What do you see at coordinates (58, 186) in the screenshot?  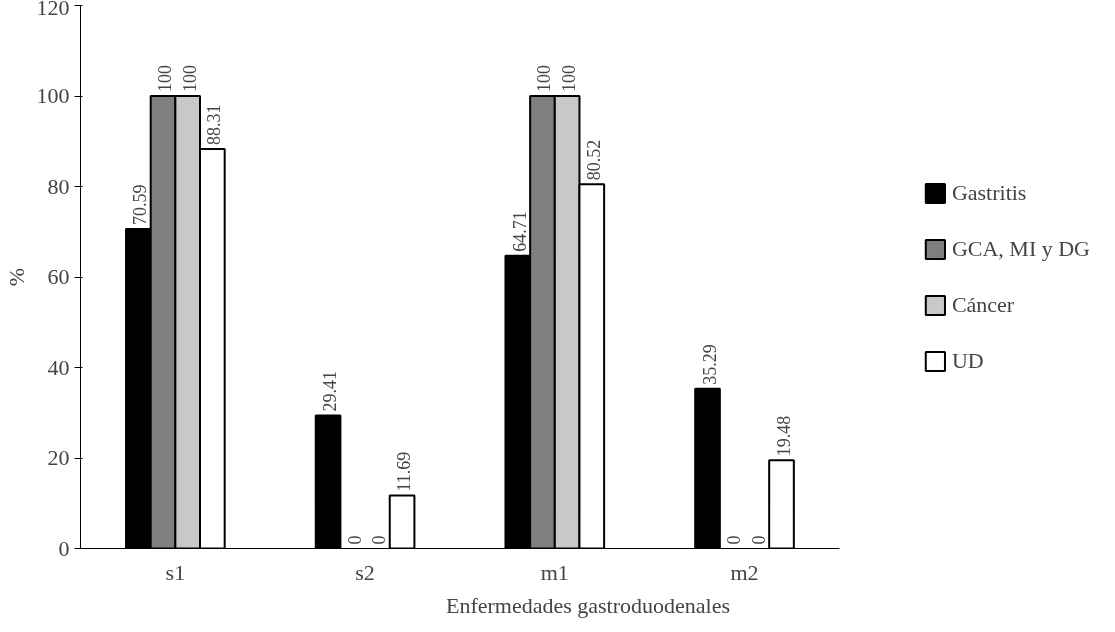 I see `y-tick-label: 80` at bounding box center [58, 186].